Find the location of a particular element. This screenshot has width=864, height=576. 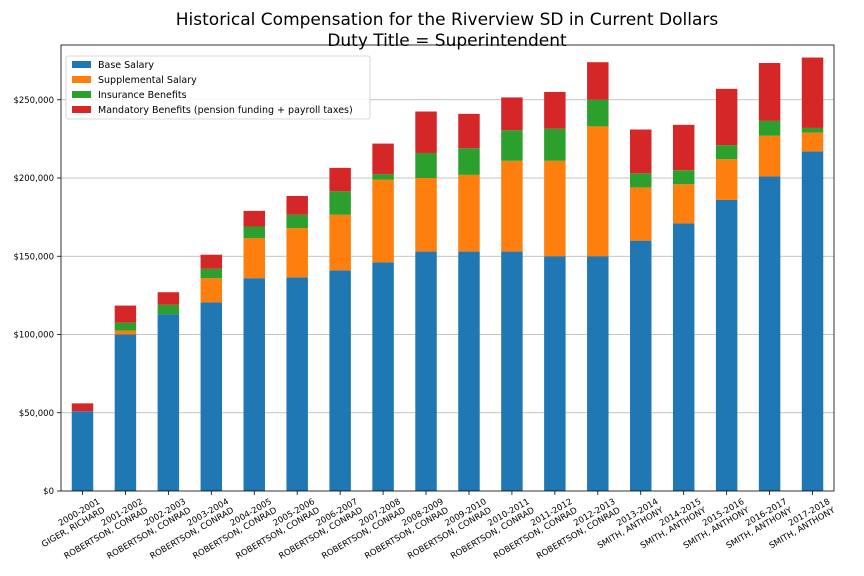

legend-frame is located at coordinates (218, 87).